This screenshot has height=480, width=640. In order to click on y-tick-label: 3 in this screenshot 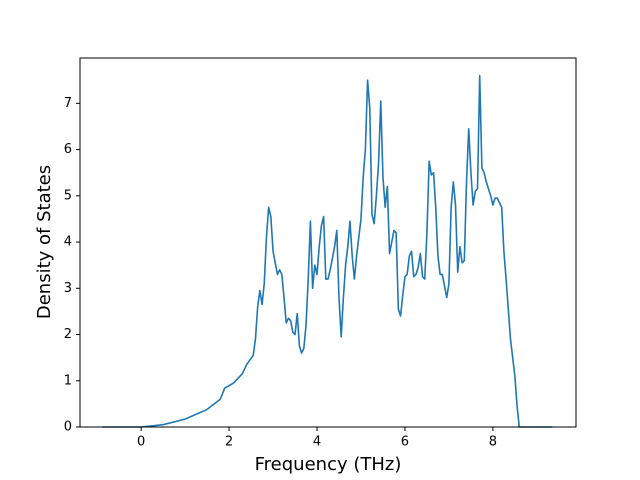, I will do `click(68, 288)`.